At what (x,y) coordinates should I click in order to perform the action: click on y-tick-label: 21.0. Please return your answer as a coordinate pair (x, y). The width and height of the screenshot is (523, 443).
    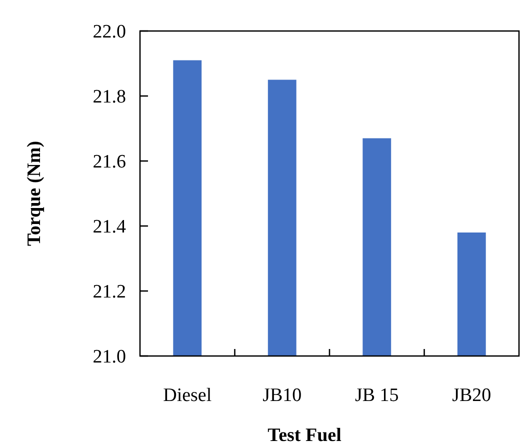
    Looking at the image, I should click on (109, 357).